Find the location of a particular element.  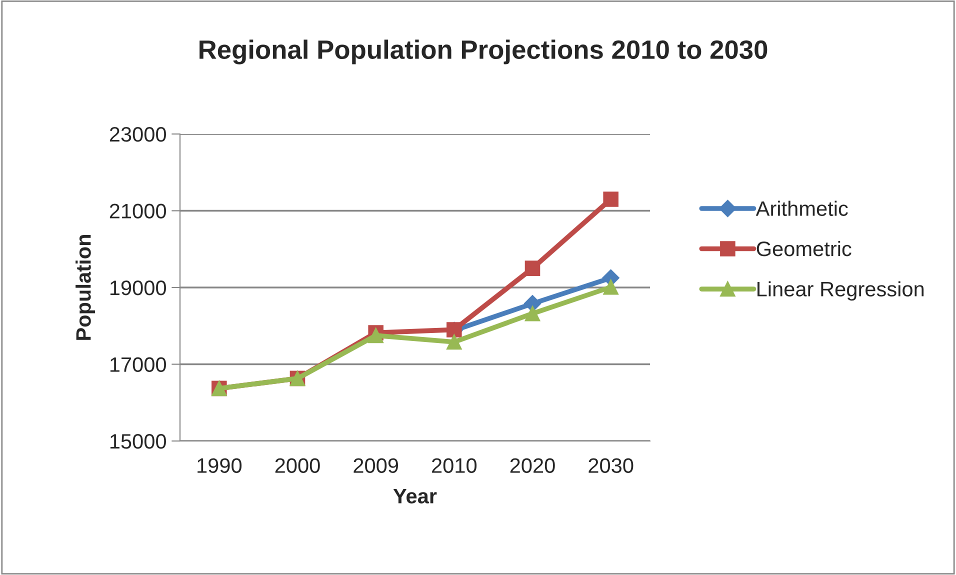

y-tick-label: 15000 is located at coordinates (138, 441).